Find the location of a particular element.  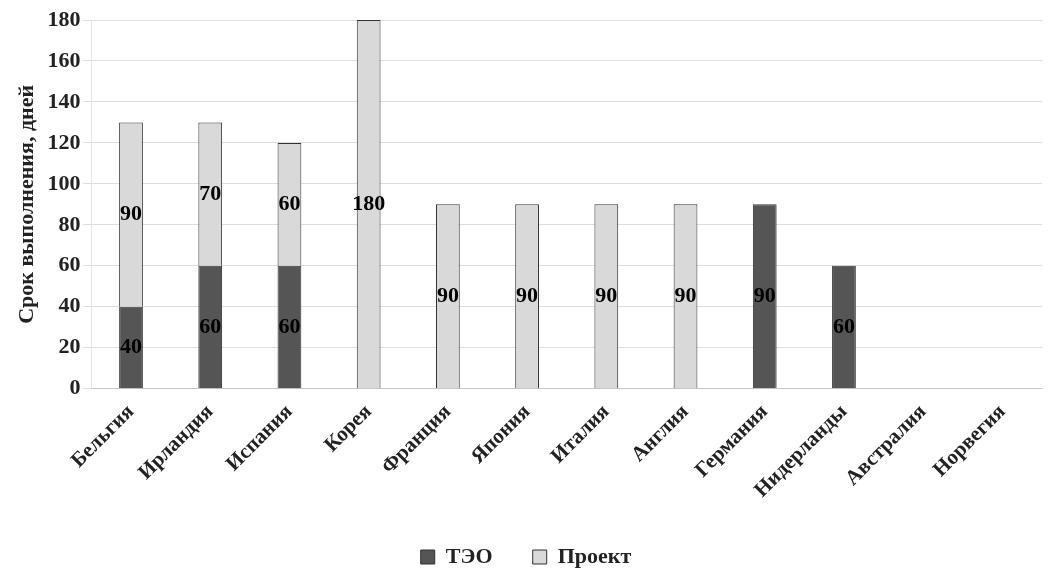

y-tick-label: 20 is located at coordinates (69, 346).